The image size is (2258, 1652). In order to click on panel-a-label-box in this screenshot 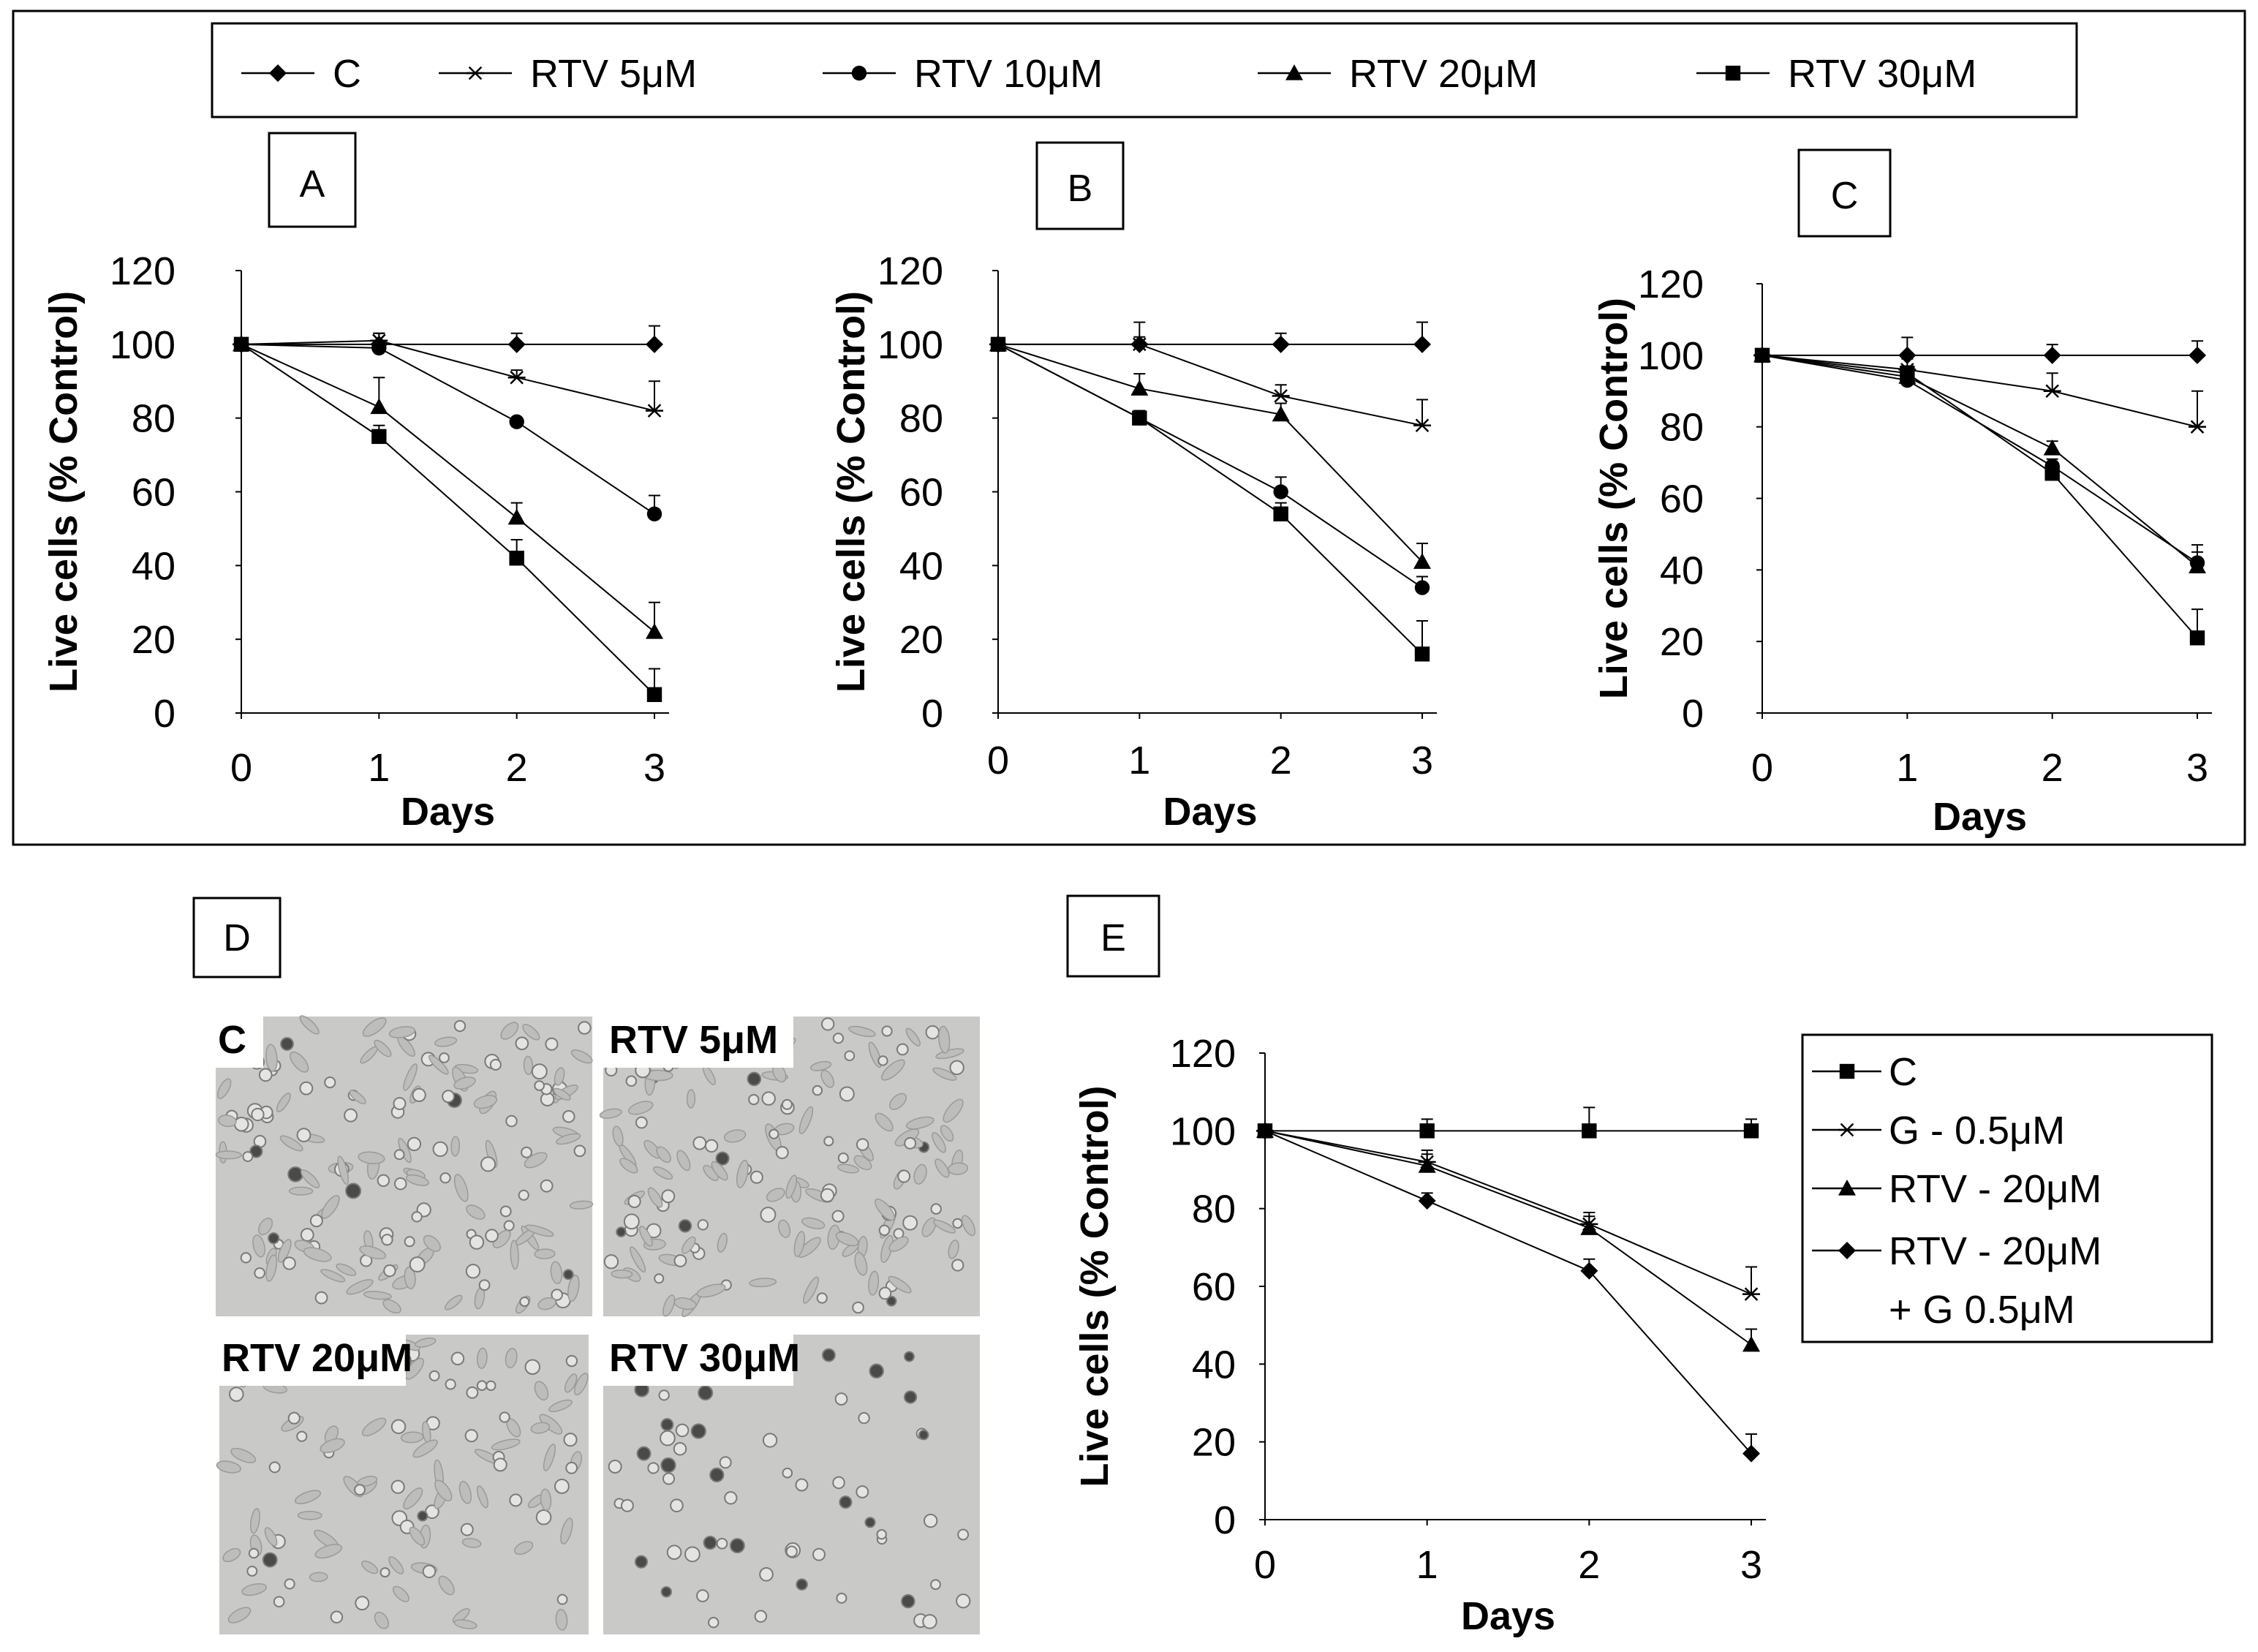, I will do `click(313, 180)`.